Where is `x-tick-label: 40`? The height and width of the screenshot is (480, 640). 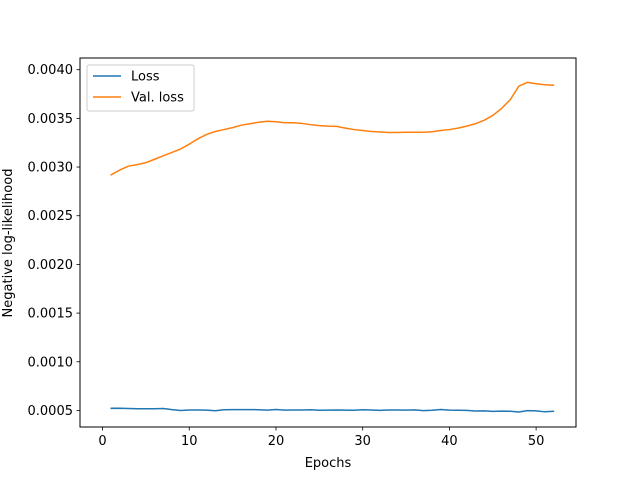
x-tick-label: 40 is located at coordinates (449, 441).